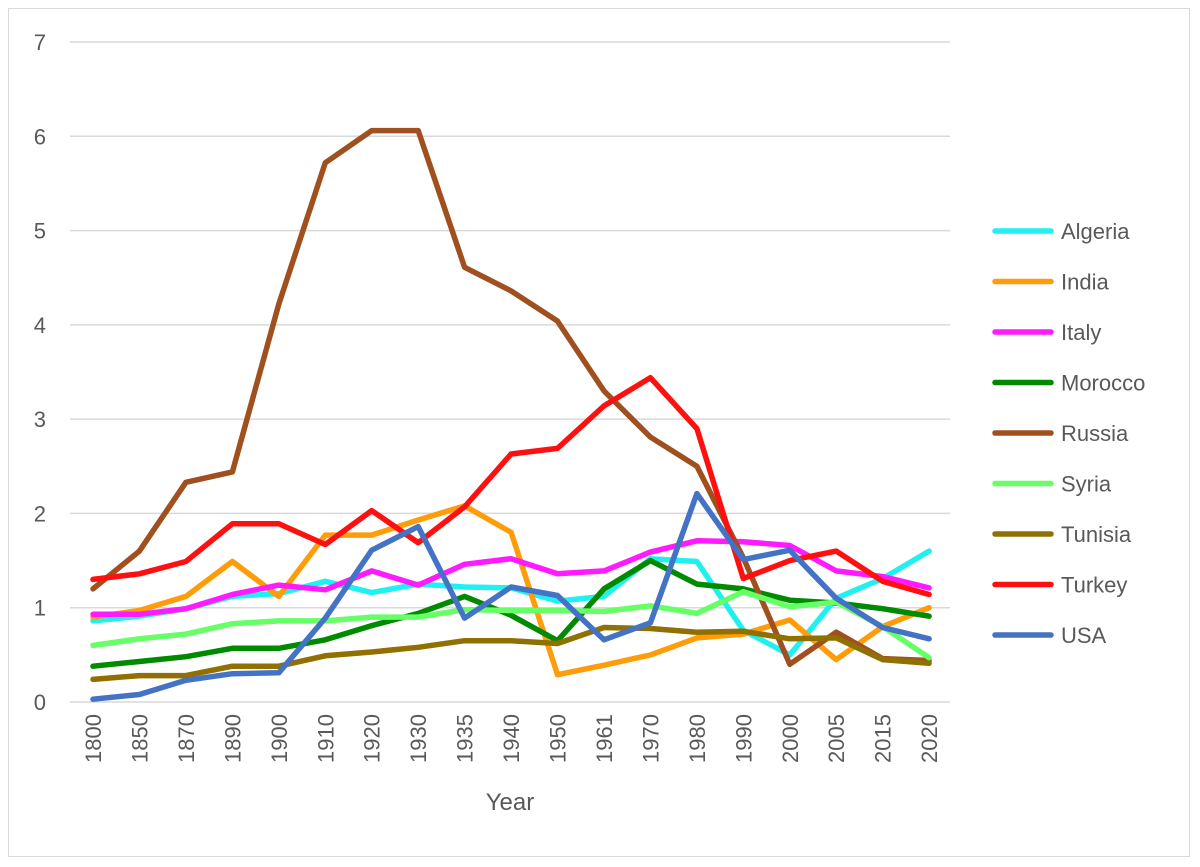 The width and height of the screenshot is (1200, 867). Describe the element at coordinates (40, 136) in the screenshot. I see `y-tick-label: 6` at that location.